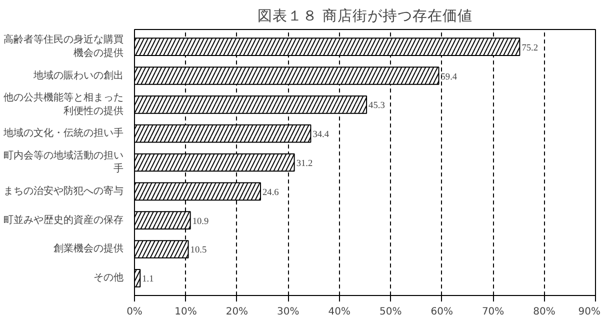 The width and height of the screenshot is (604, 323). What do you see at coordinates (391, 312) in the screenshot?
I see `x-tick-label: 50%` at bounding box center [391, 312].